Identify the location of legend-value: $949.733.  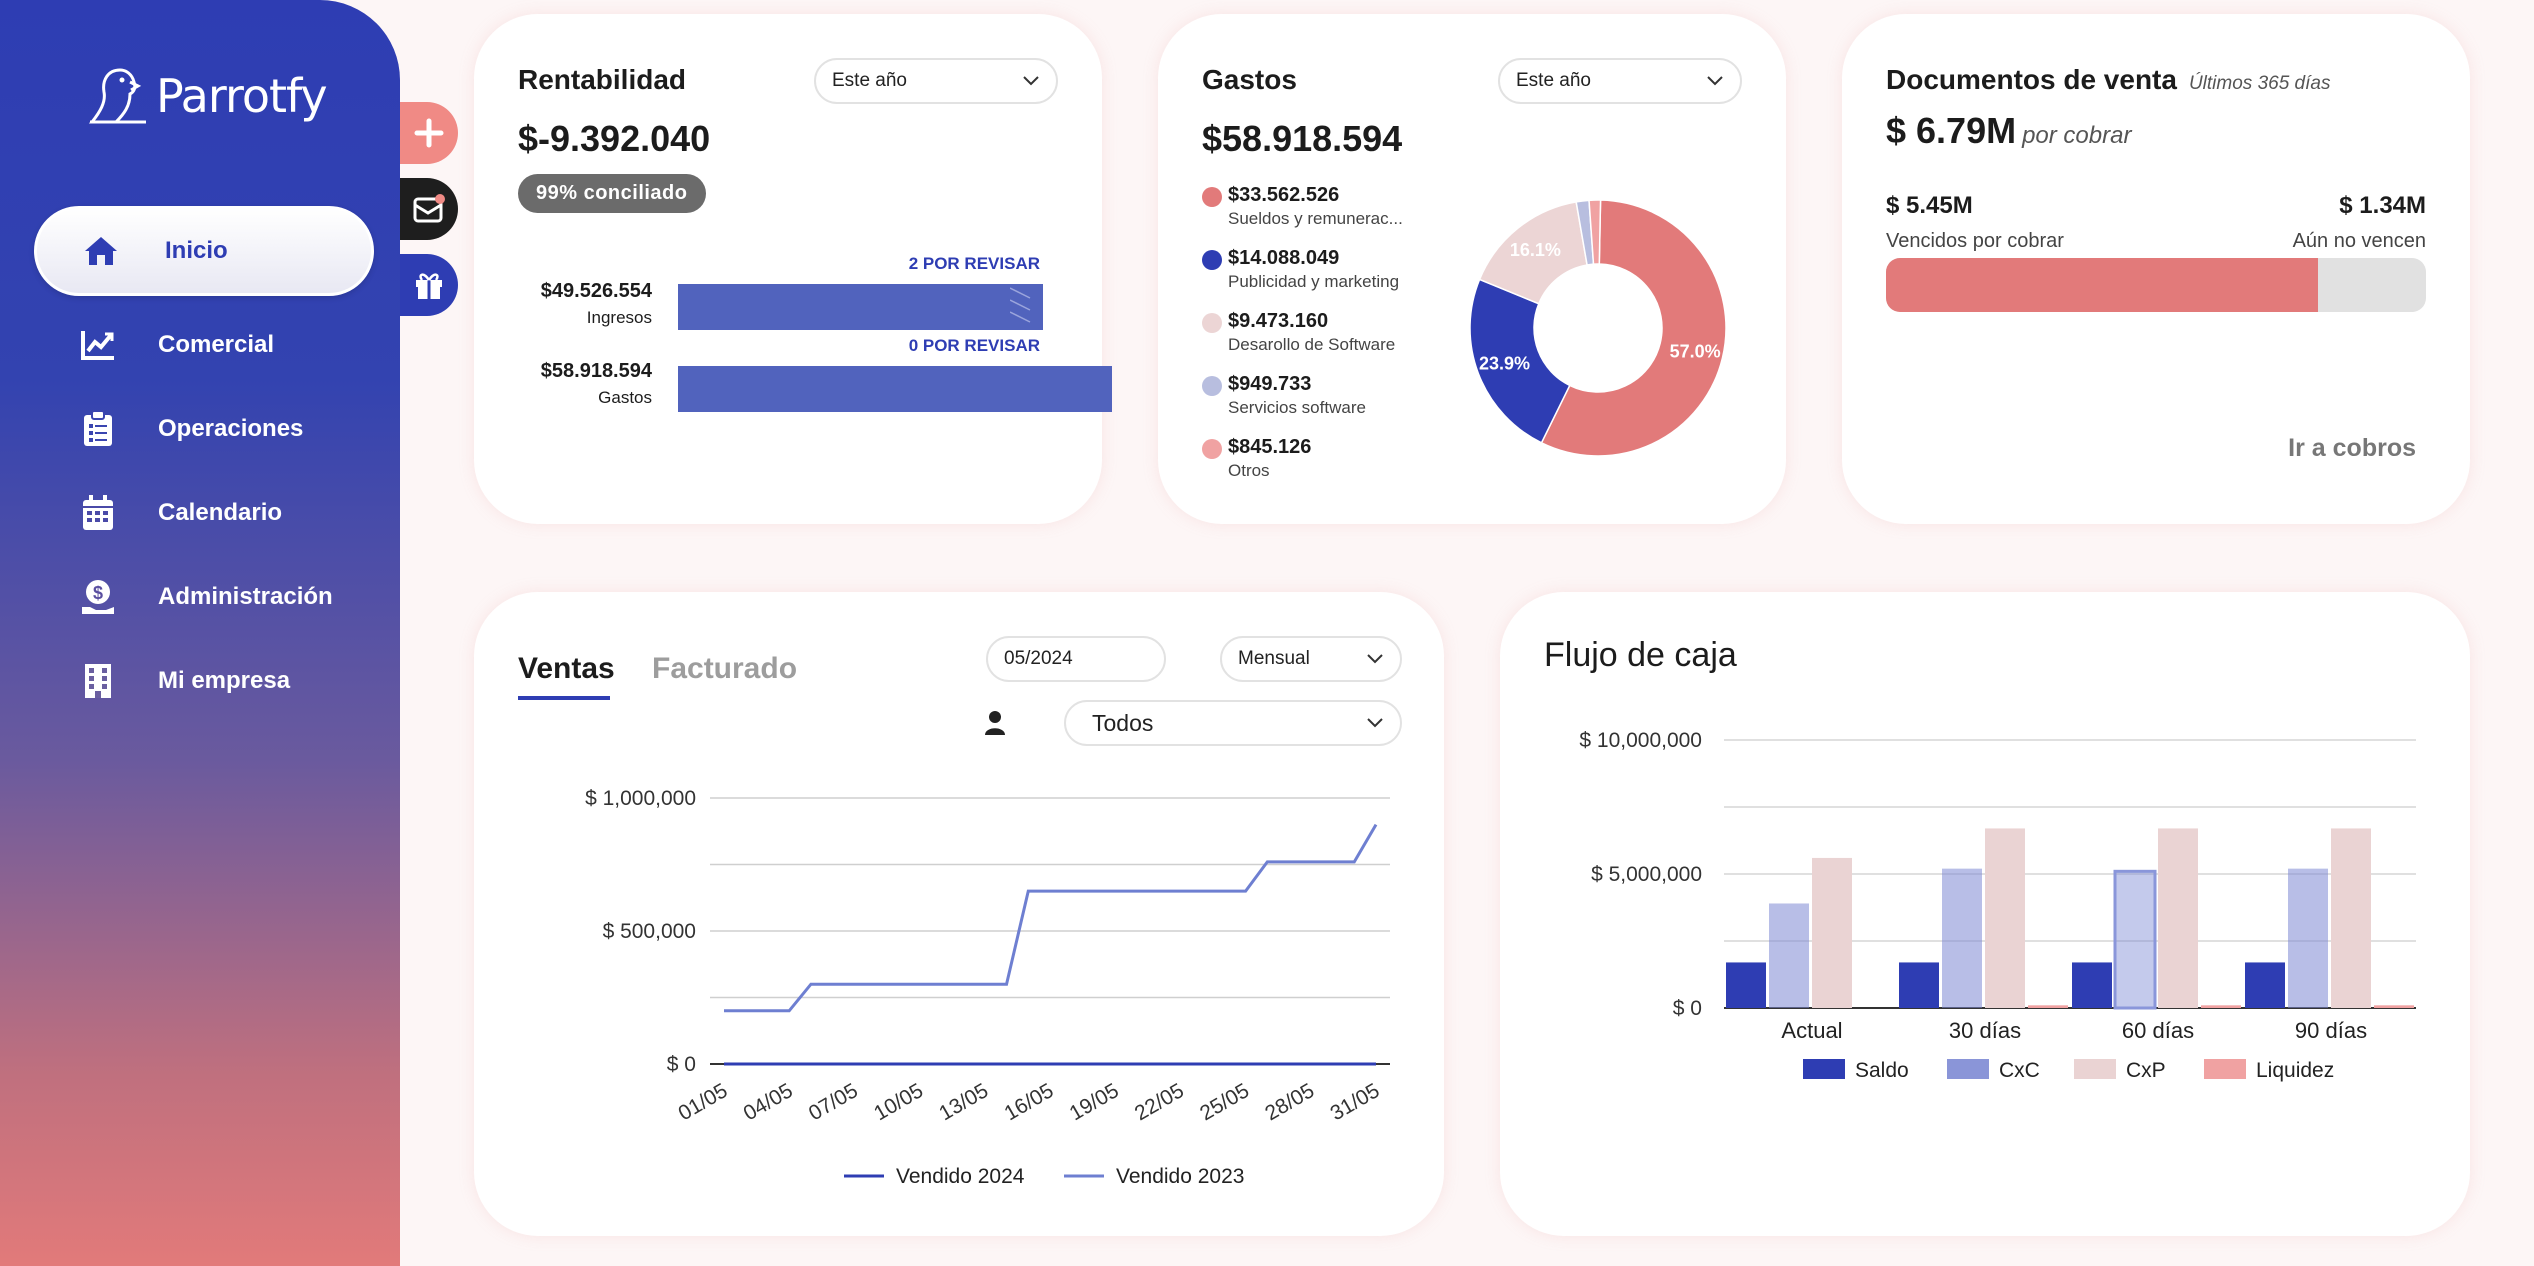
(1270, 384).